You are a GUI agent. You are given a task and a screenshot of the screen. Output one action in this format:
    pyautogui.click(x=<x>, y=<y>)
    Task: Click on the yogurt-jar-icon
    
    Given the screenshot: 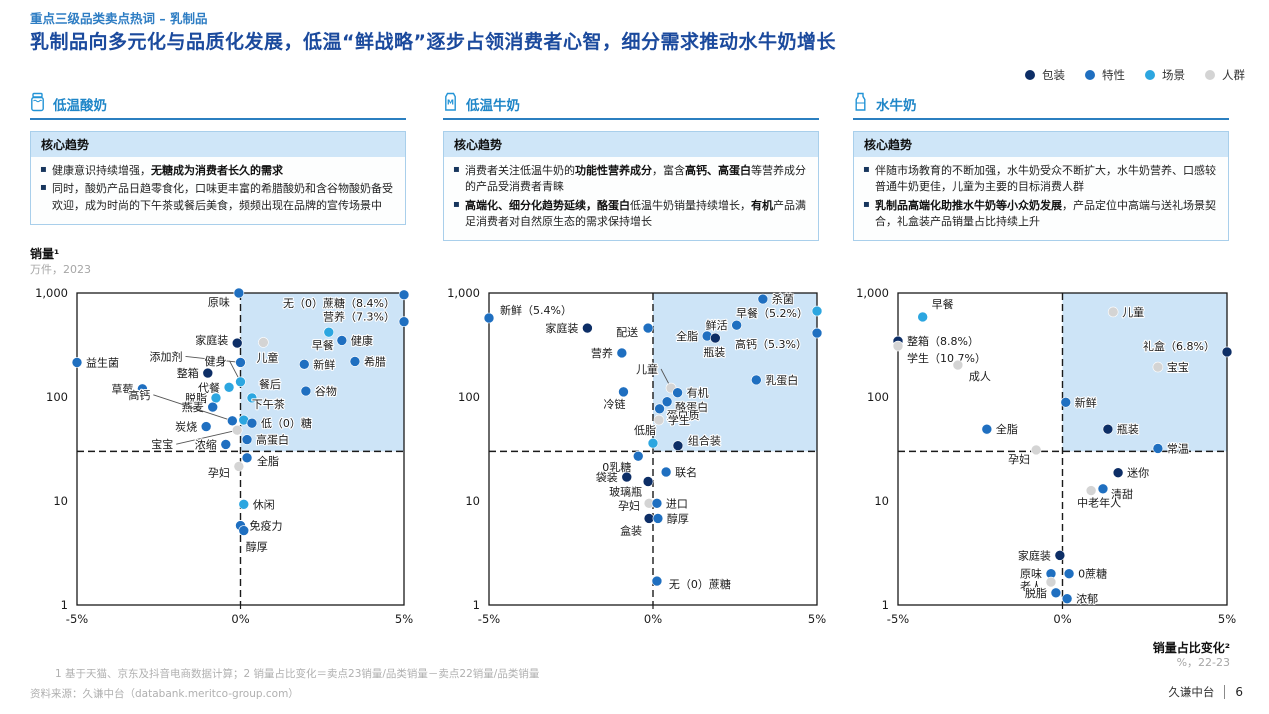 What is the action you would take?
    pyautogui.click(x=37, y=104)
    